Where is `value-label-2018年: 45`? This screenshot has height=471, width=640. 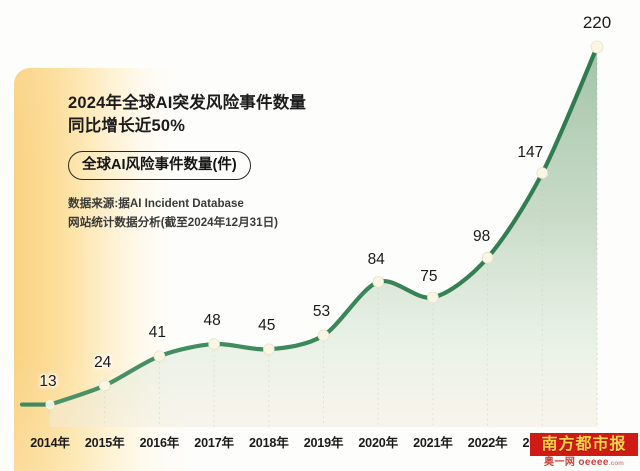 value-label-2018年: 45 is located at coordinates (267, 326).